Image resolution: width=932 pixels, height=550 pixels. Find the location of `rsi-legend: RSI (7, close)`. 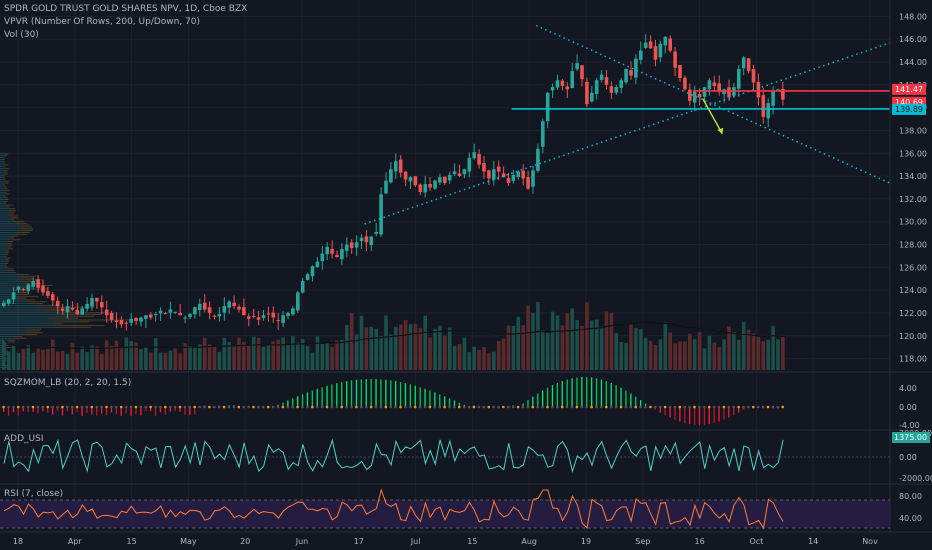

rsi-legend: RSI (7, close) is located at coordinates (34, 494).